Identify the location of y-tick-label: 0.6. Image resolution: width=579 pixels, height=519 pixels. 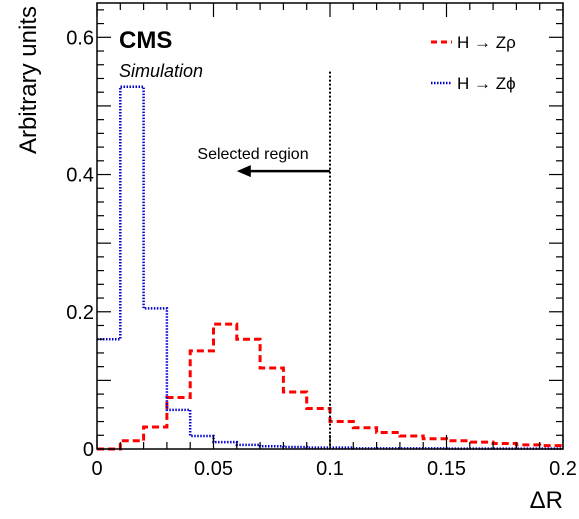
(80, 38).